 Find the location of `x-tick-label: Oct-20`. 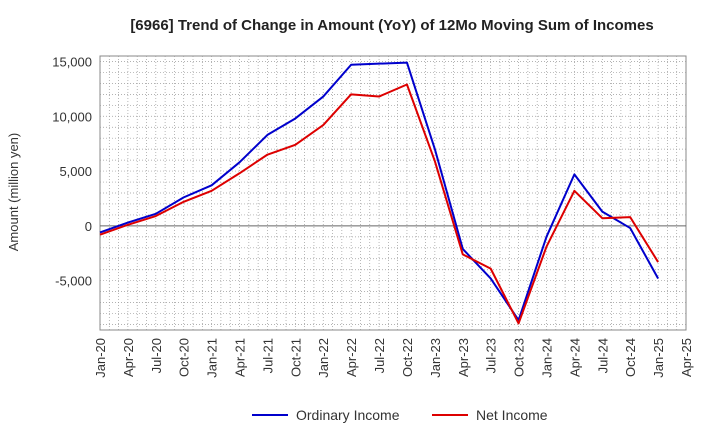

x-tick-label: Oct-20 is located at coordinates (184, 357).